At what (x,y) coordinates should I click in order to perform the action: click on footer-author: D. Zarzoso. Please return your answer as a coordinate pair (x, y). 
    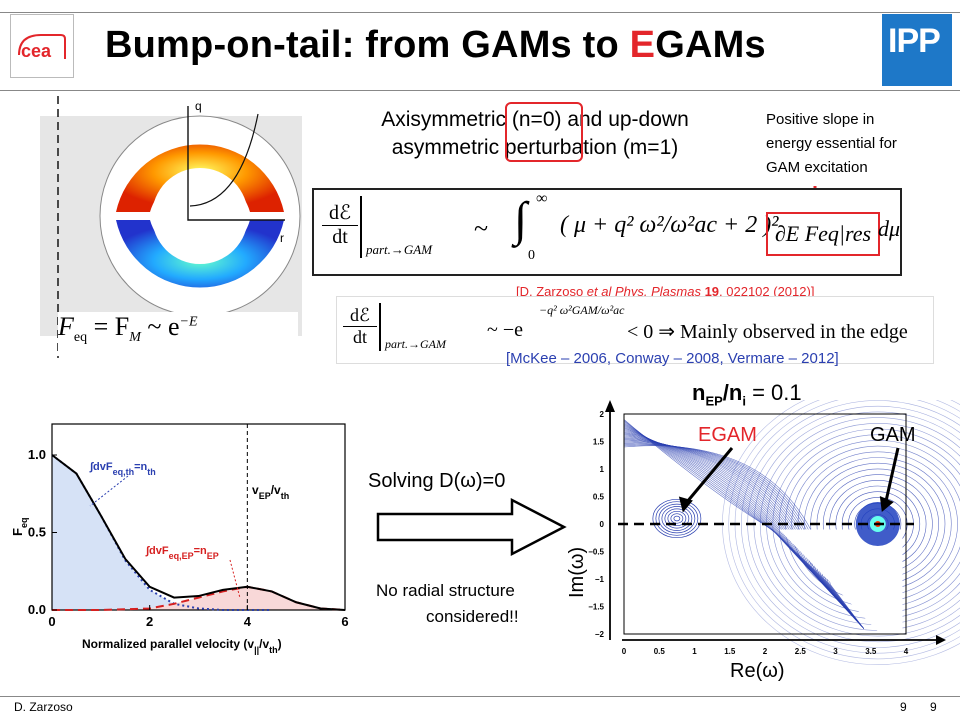
    Looking at the image, I should click on (43, 707).